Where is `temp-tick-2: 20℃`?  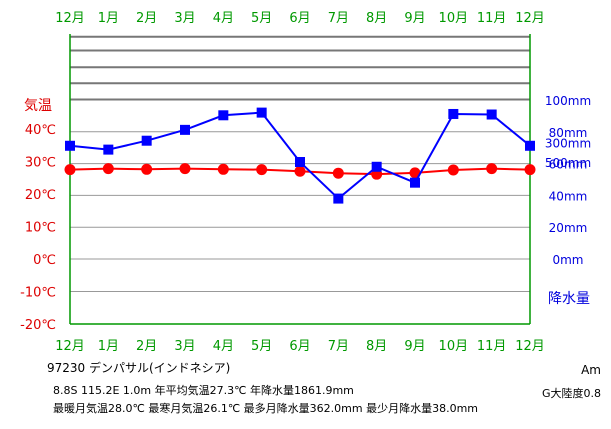
temp-tick-2: 20℃ is located at coordinates (40, 195).